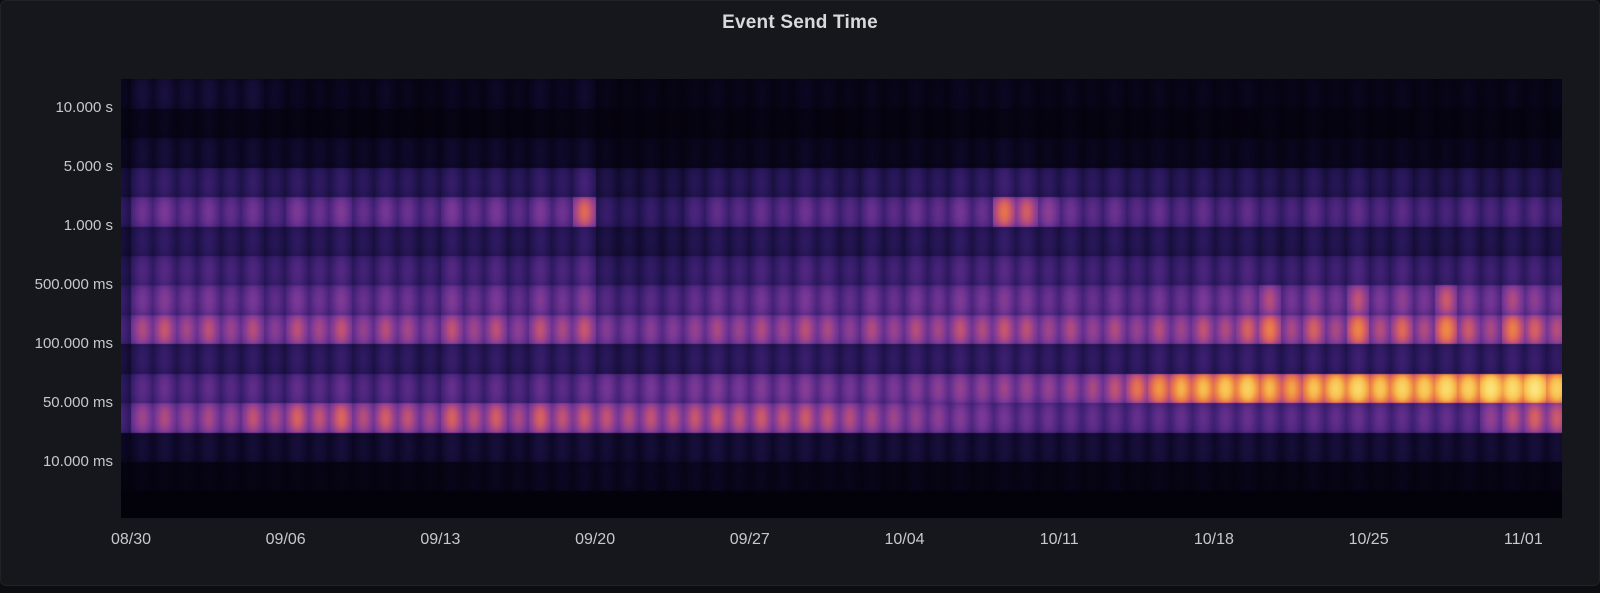 This screenshot has width=1600, height=593. What do you see at coordinates (440, 539) in the screenshot?
I see `x-axis-label: 09/13` at bounding box center [440, 539].